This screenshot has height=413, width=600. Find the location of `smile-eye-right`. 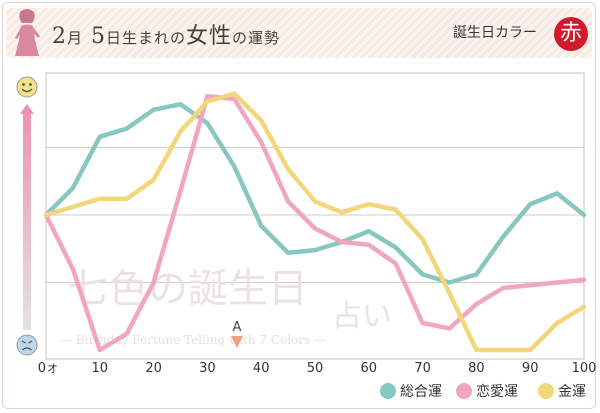

smile-eye-right is located at coordinates (30, 84).